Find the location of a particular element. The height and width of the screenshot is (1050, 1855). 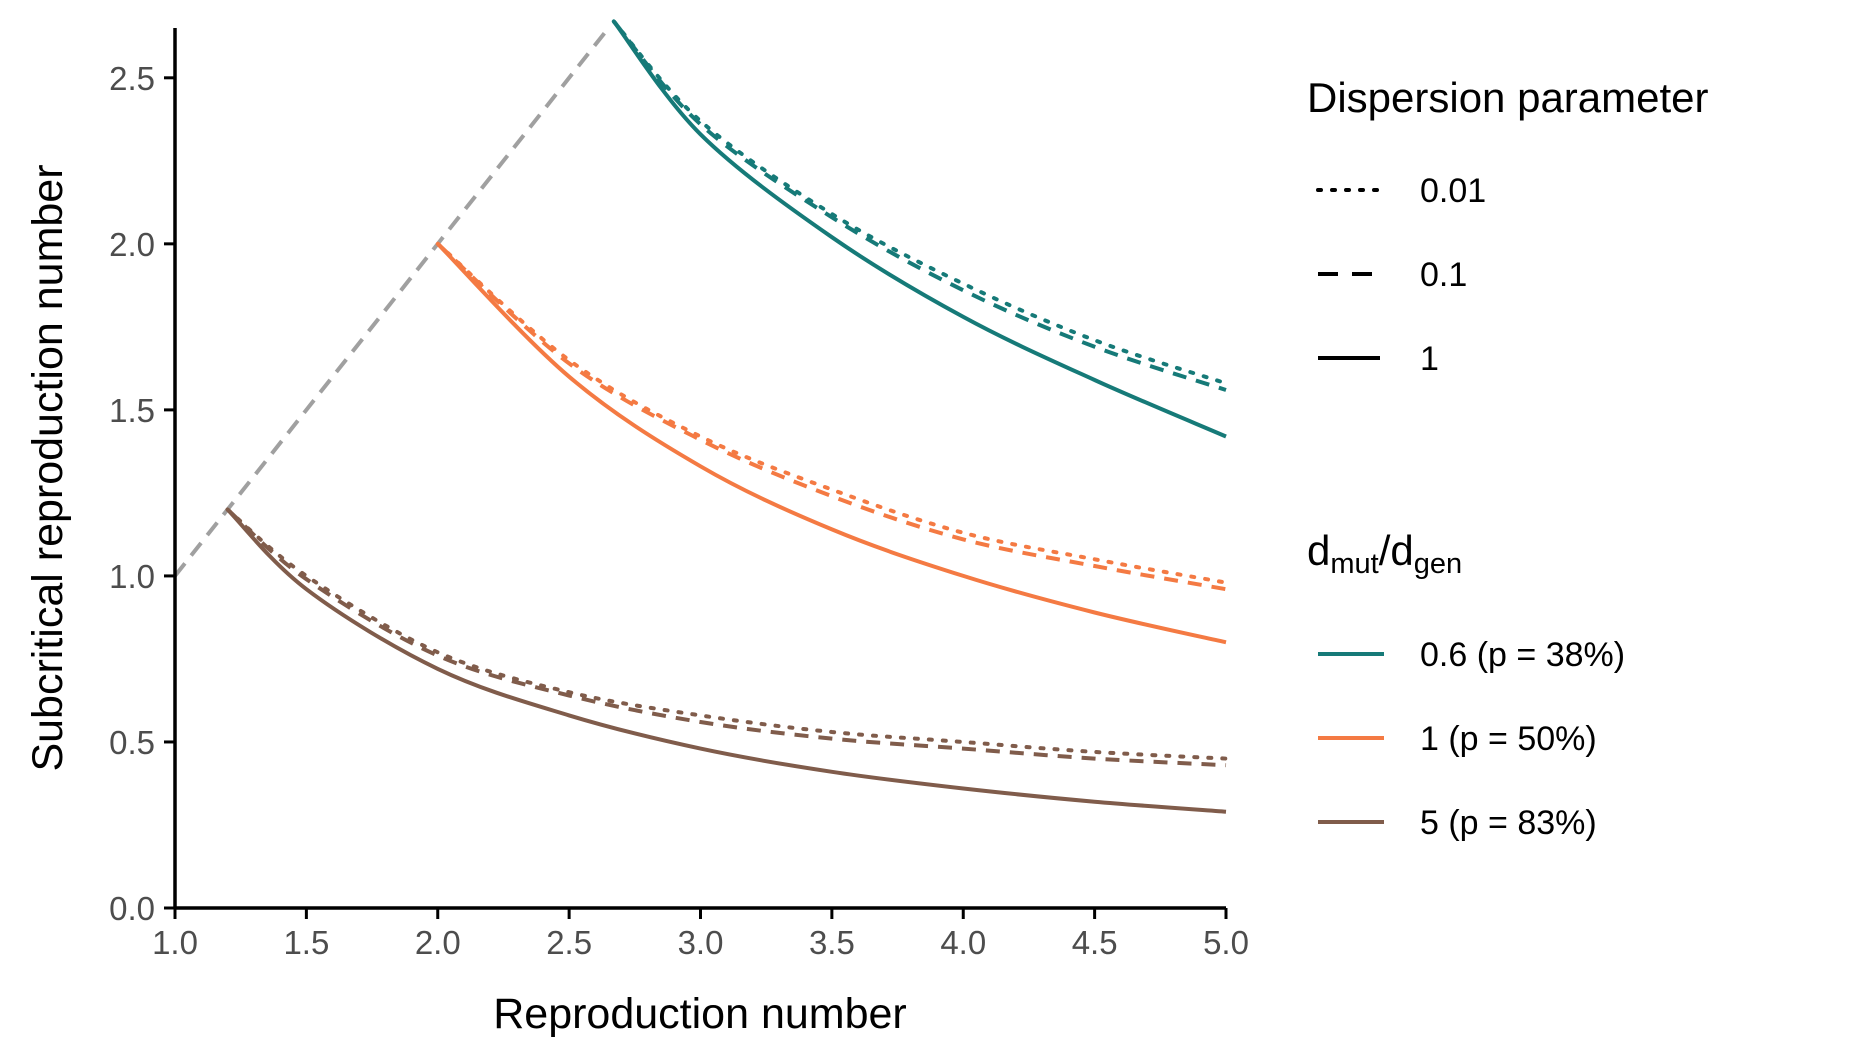

legend-ratio-label: 0.6 (p = 38%) is located at coordinates (1522, 655).